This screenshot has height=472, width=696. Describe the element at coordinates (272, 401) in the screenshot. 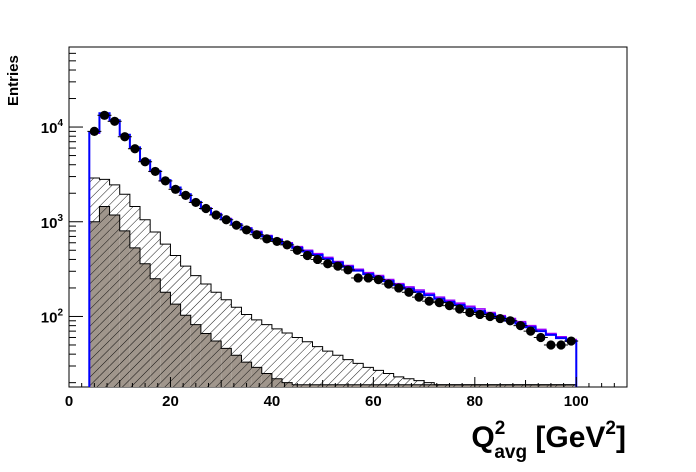

I see `x-tick-label: 40` at that location.